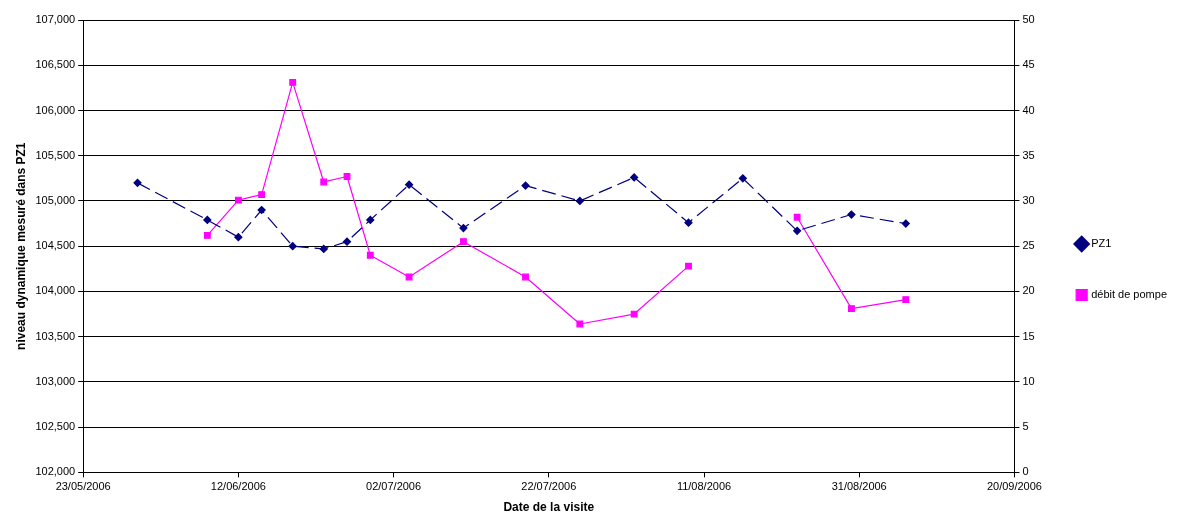 This screenshot has width=1187, height=527. What do you see at coordinates (55, 154) in the screenshot?
I see `y-tick-label: 105,500` at bounding box center [55, 154].